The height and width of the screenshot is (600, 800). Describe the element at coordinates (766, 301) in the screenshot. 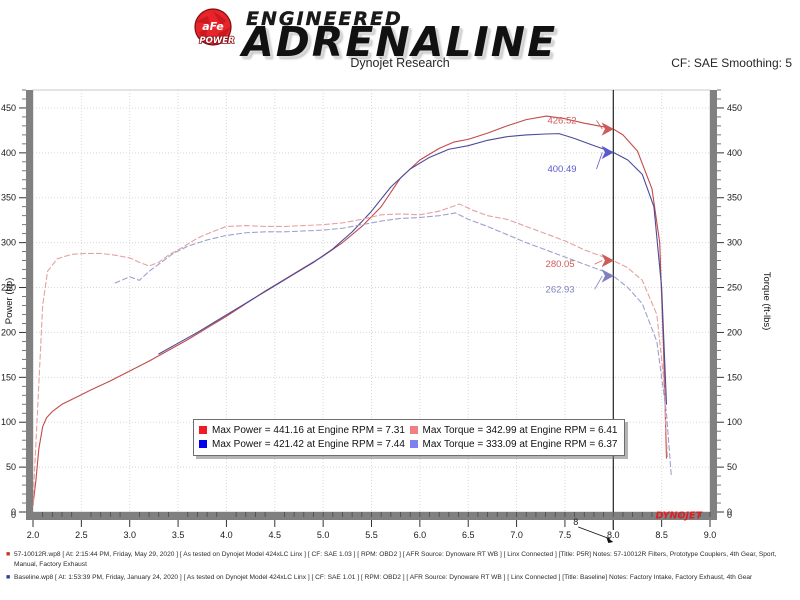

I see `y2-axis-title: Torque (ft-lbs)` at that location.